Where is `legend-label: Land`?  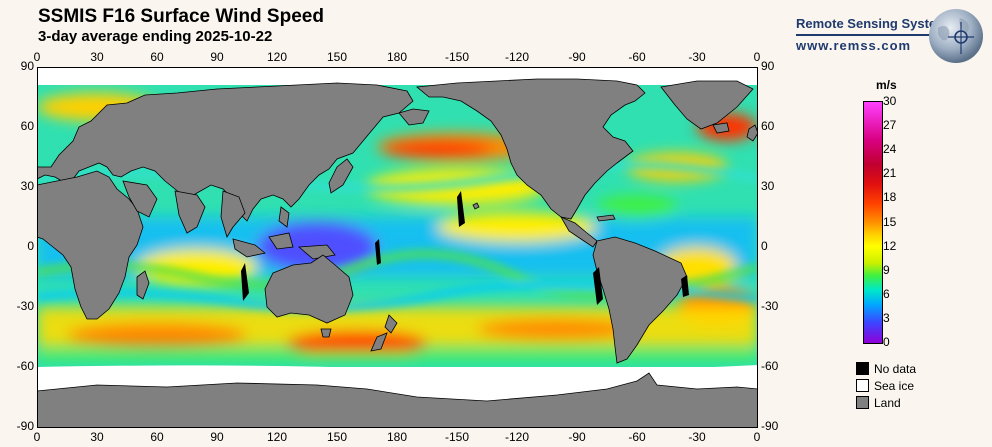 legend-label: Land is located at coordinates (887, 403).